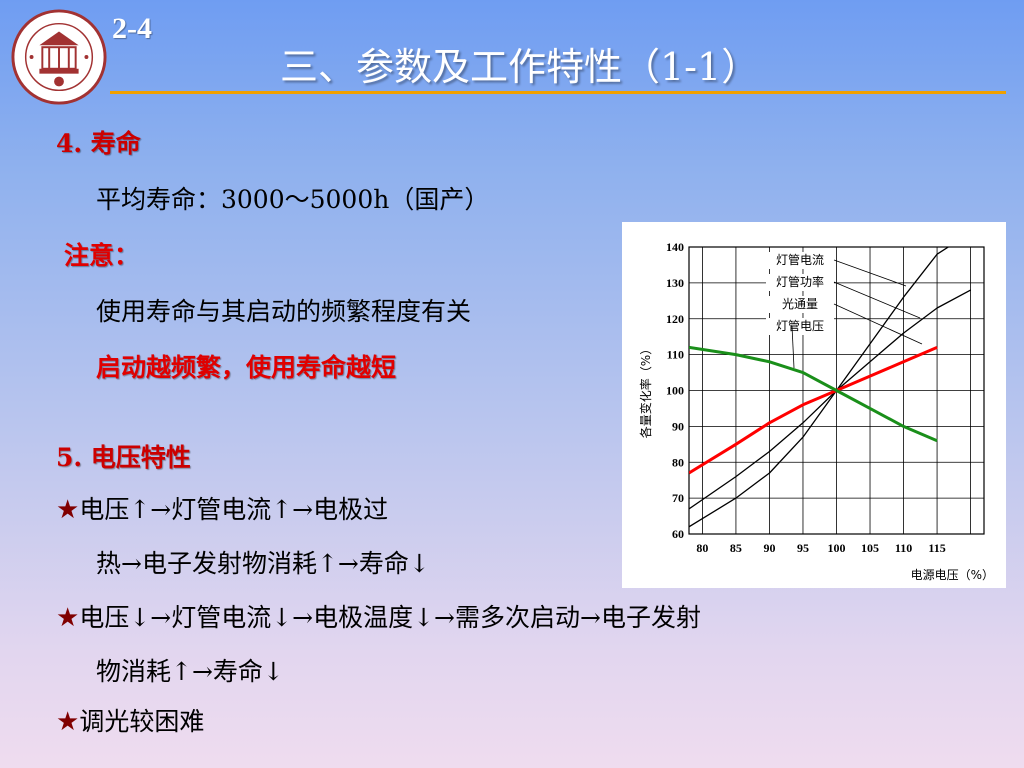 This screenshot has width=1024, height=768. I want to click on x-tick-label: 90, so click(769, 548).